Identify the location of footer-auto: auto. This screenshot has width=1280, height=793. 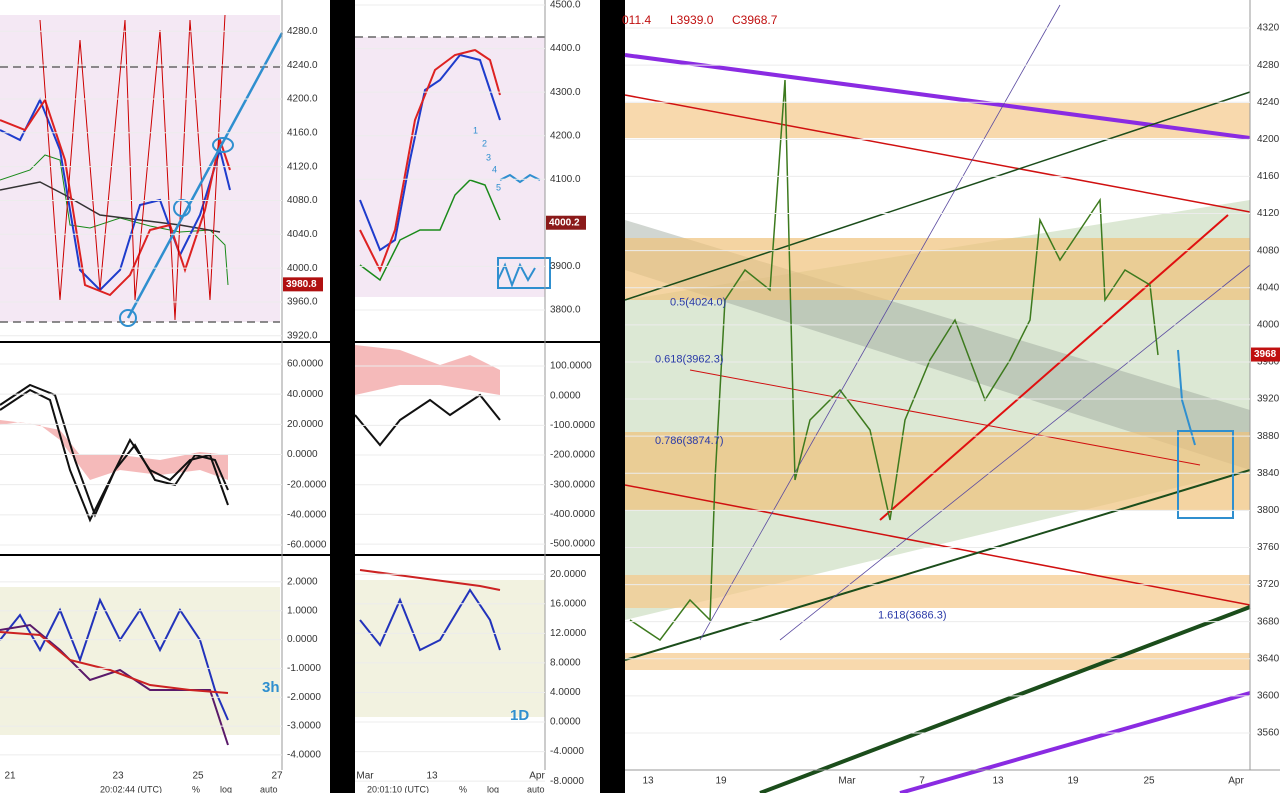
(269, 788).